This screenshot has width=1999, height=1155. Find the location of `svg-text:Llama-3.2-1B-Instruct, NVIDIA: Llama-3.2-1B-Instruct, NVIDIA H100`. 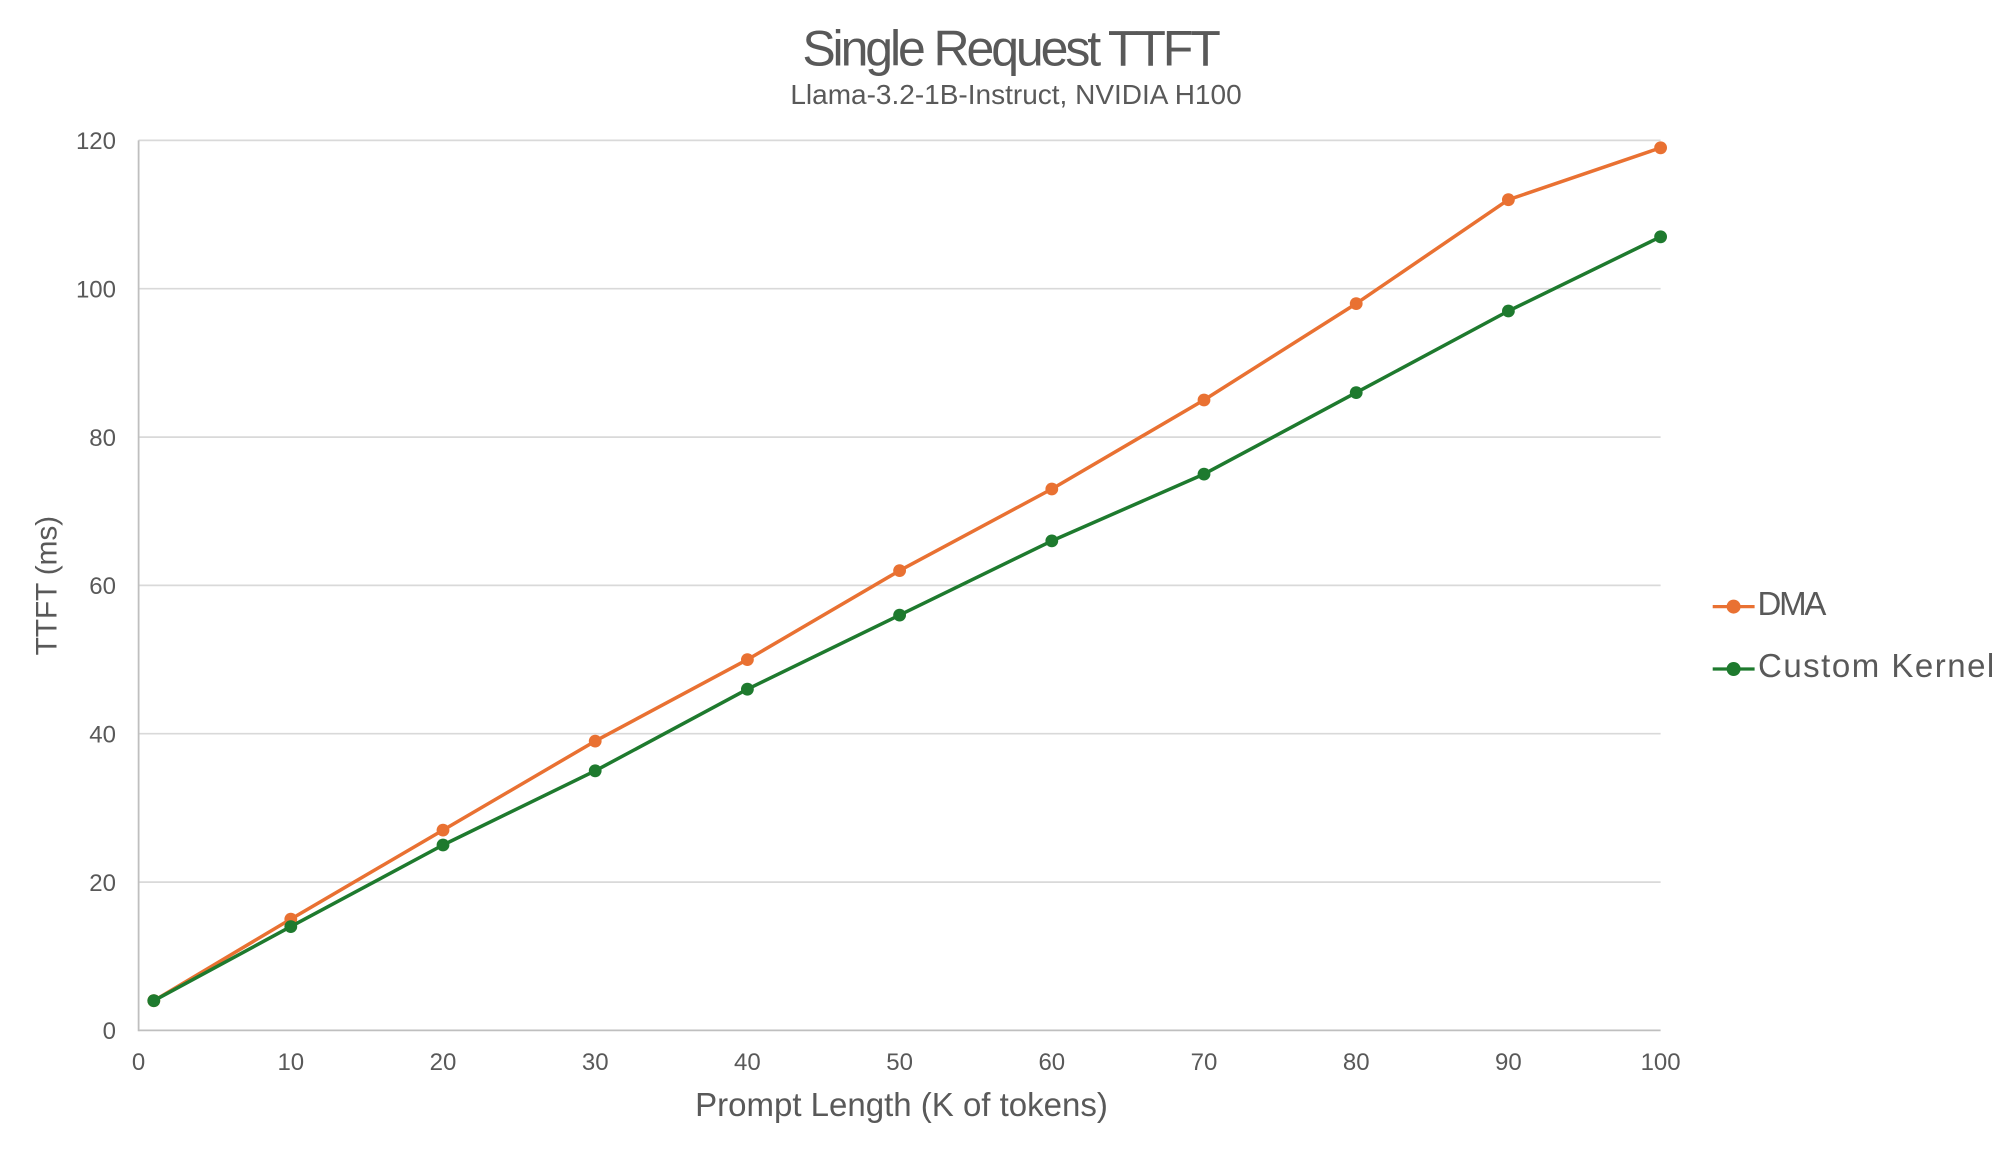

svg-text:Llama-3.2-1B-Instruct, NVIDIA: Llama-3.2-1B-Instruct, NVIDIA H100 is located at coordinates (1015, 94).